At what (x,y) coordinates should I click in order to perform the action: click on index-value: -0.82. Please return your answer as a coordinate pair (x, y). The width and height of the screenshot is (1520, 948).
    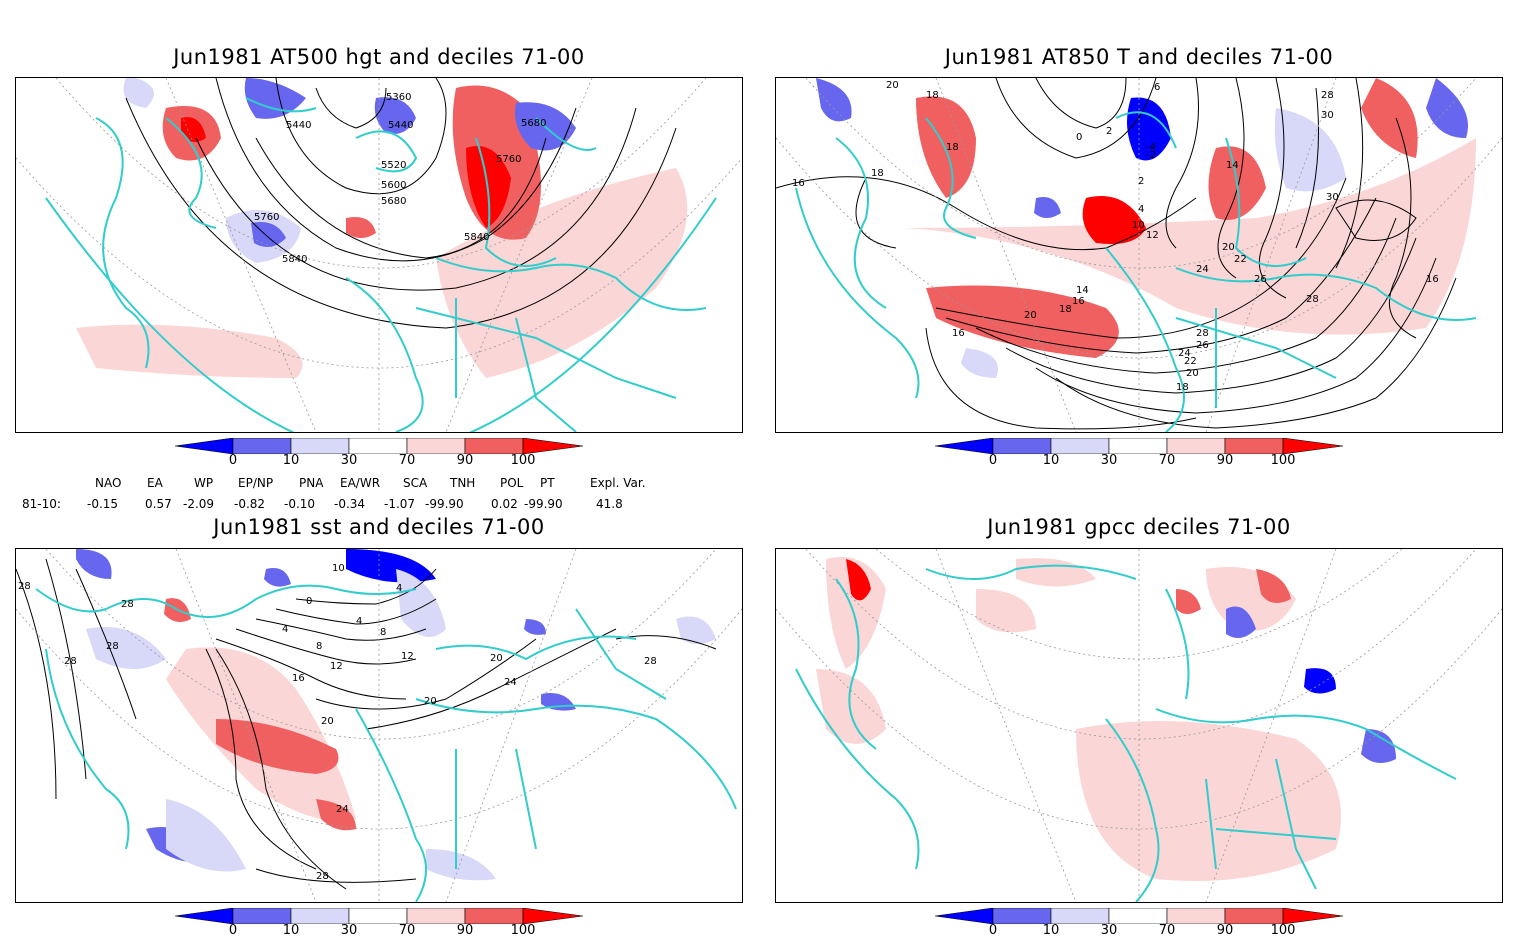
    Looking at the image, I should click on (250, 504).